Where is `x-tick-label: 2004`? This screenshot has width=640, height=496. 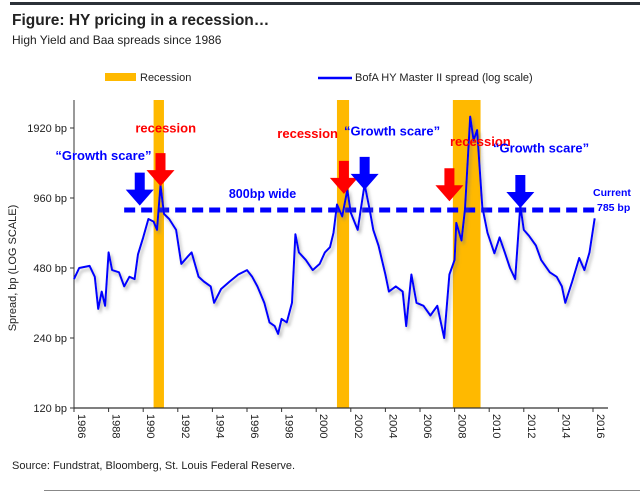
x-tick-label: 2004 is located at coordinates (392, 426).